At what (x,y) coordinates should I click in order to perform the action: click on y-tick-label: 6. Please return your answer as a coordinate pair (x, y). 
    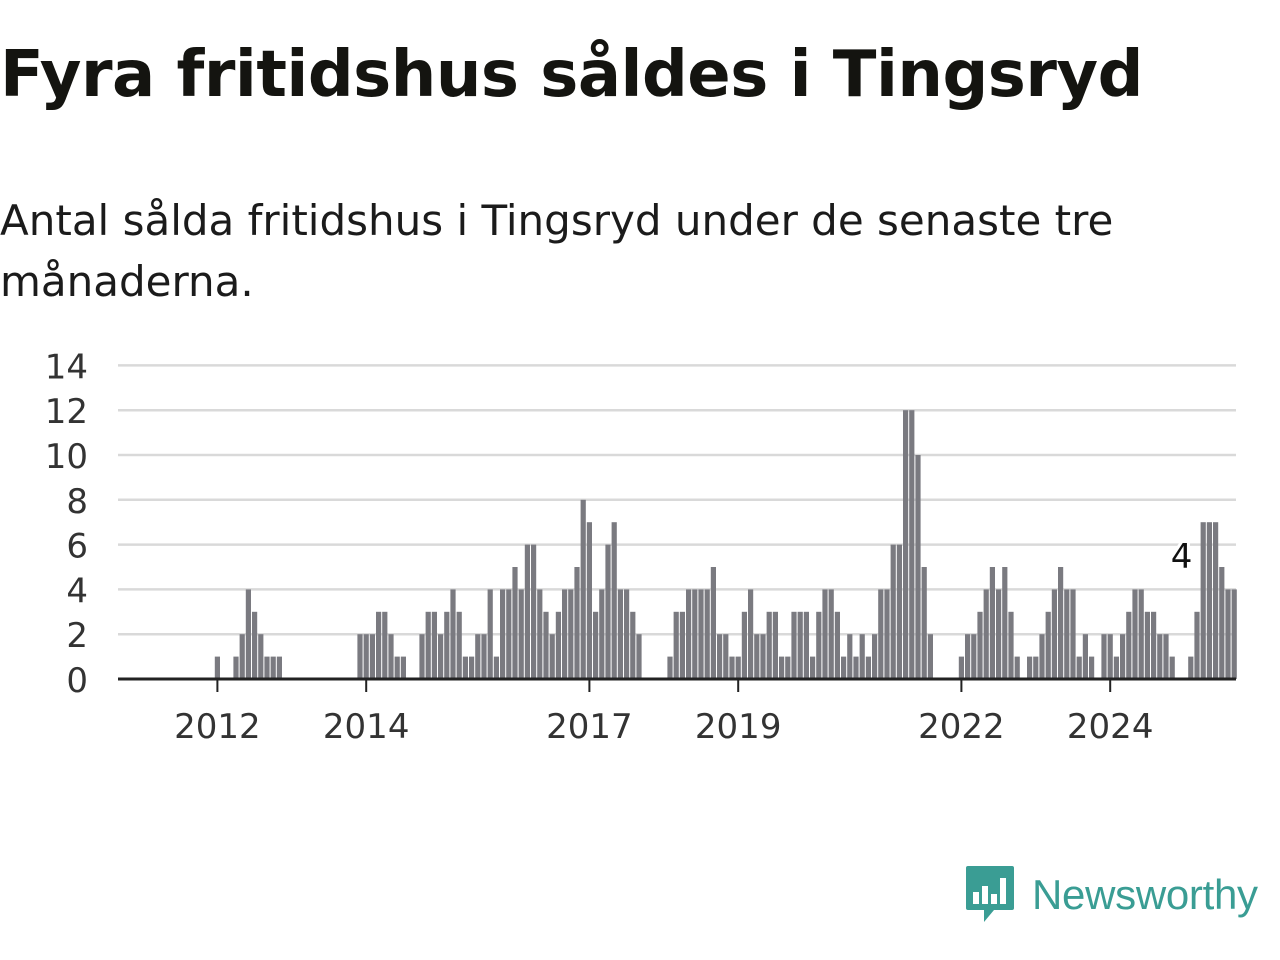
    Looking at the image, I should click on (77, 547).